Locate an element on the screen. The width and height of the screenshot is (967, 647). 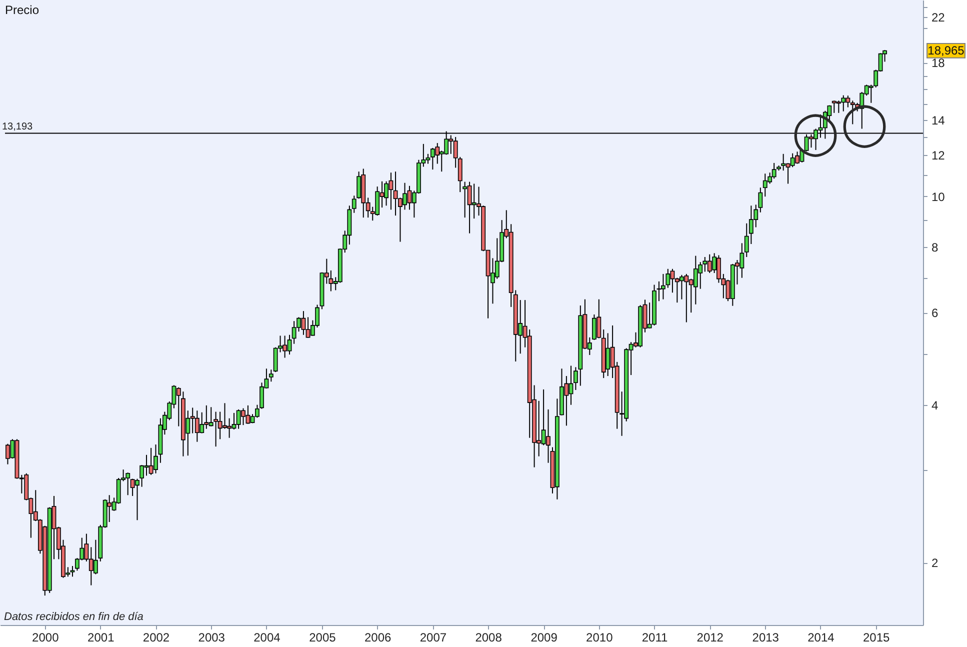
x-tick-label: 2008 is located at coordinates (488, 637).